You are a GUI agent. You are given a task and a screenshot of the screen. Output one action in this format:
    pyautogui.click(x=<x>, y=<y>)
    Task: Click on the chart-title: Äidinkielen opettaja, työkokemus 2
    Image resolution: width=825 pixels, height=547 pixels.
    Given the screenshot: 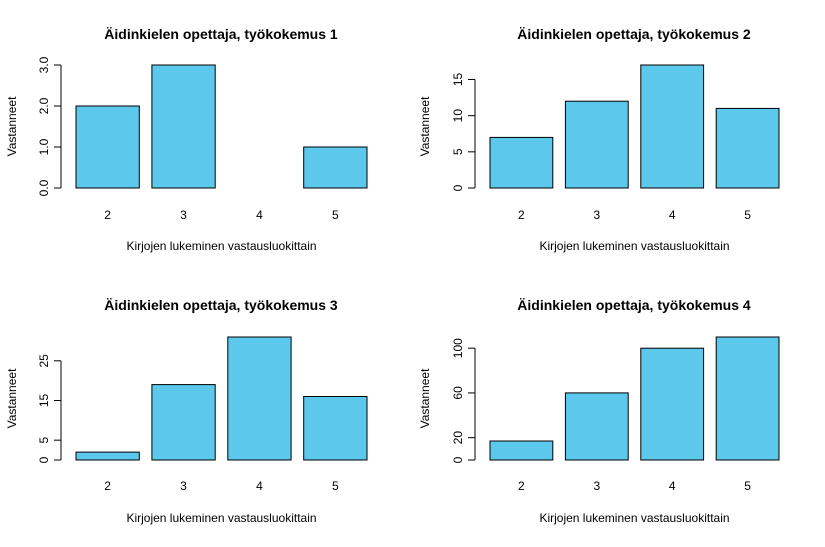 What is the action you would take?
    pyautogui.click(x=634, y=34)
    